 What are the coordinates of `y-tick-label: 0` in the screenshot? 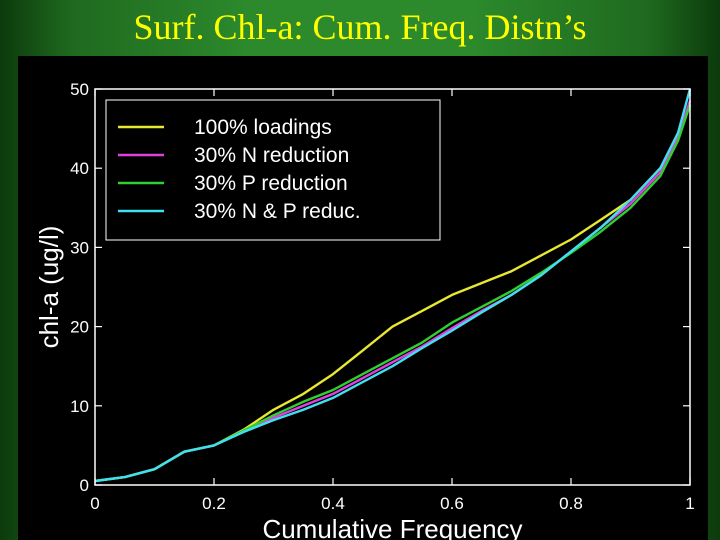 It's located at (84, 485).